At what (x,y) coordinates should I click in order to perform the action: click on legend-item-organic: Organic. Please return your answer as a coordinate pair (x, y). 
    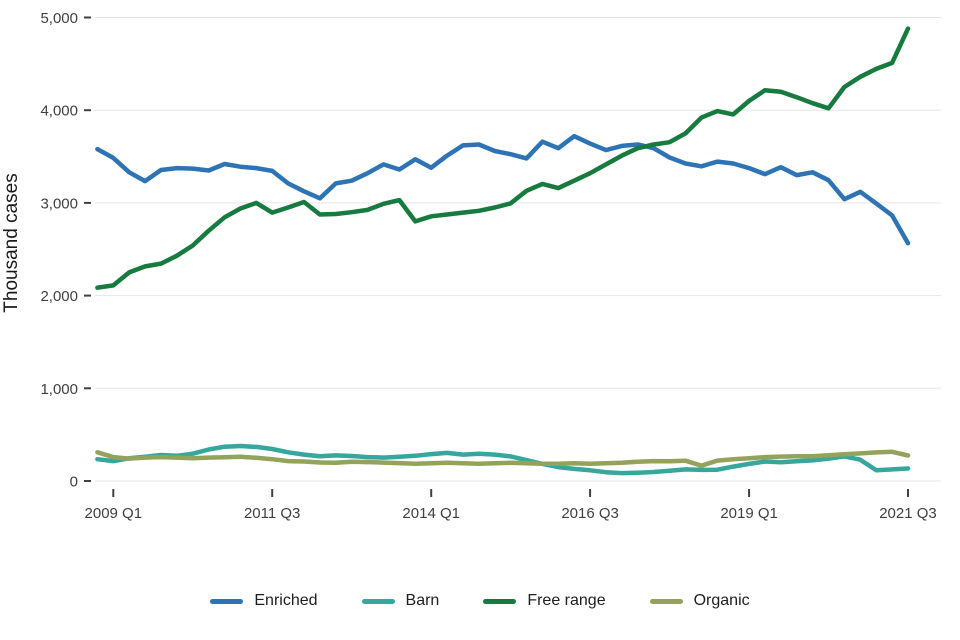
    Looking at the image, I should click on (699, 601).